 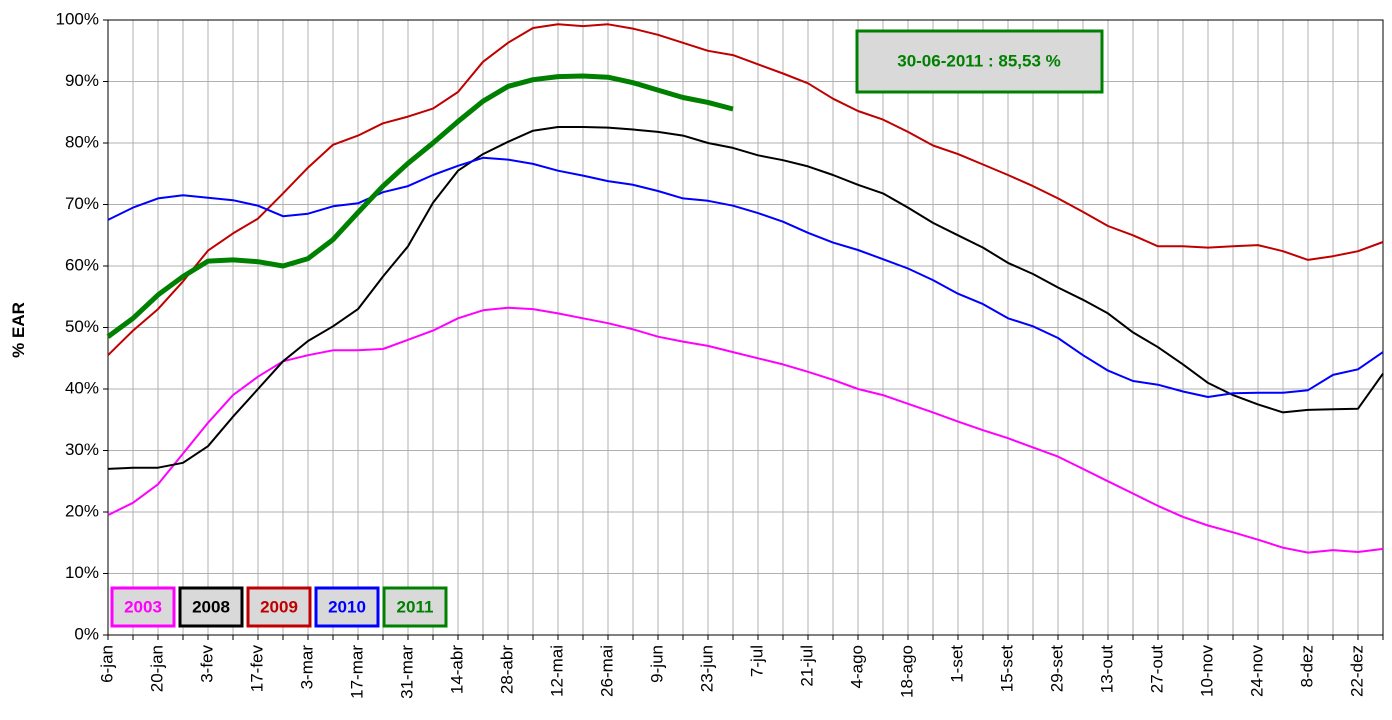 I want to click on legend-item: 2011, so click(x=415, y=607).